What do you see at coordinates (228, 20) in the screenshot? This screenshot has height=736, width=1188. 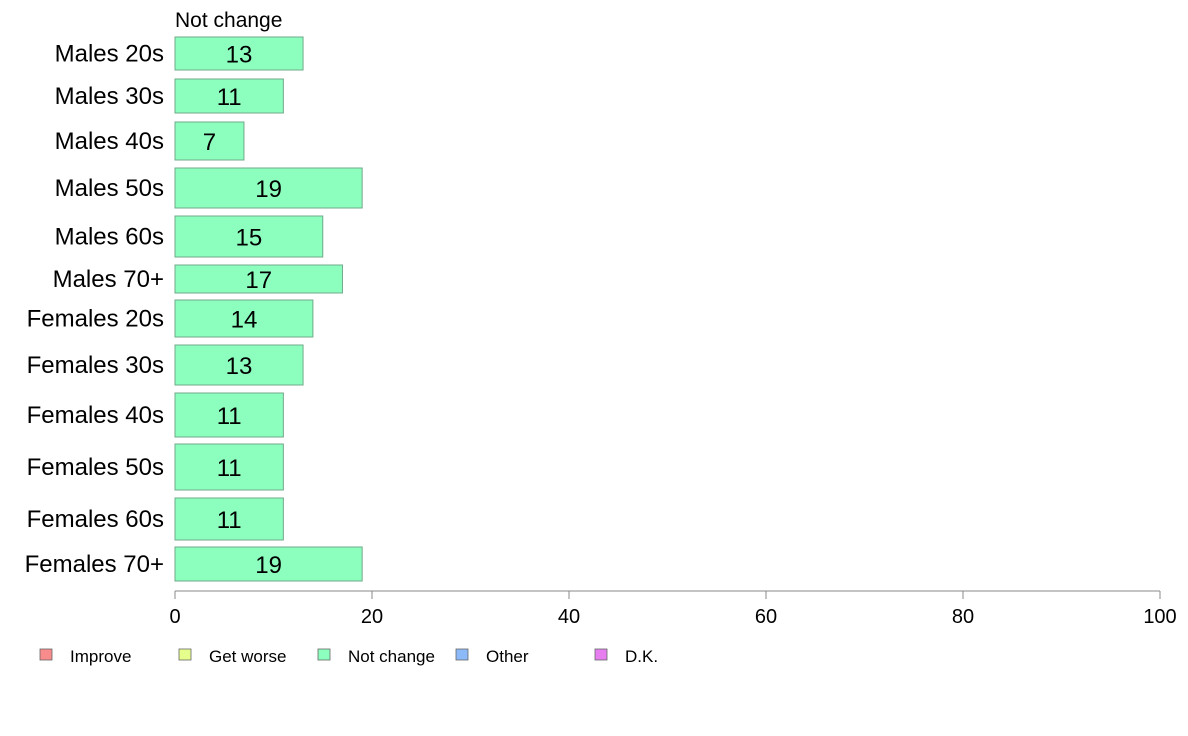 I see `series-header: Not change` at bounding box center [228, 20].